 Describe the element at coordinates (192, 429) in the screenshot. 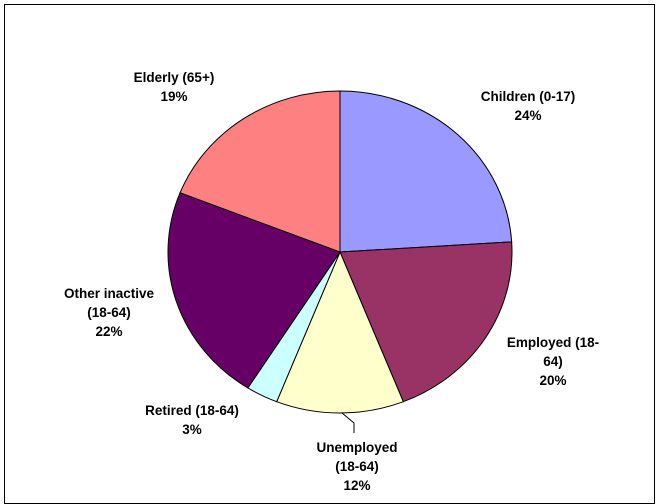

I see `slice-label-line: 3%` at that location.